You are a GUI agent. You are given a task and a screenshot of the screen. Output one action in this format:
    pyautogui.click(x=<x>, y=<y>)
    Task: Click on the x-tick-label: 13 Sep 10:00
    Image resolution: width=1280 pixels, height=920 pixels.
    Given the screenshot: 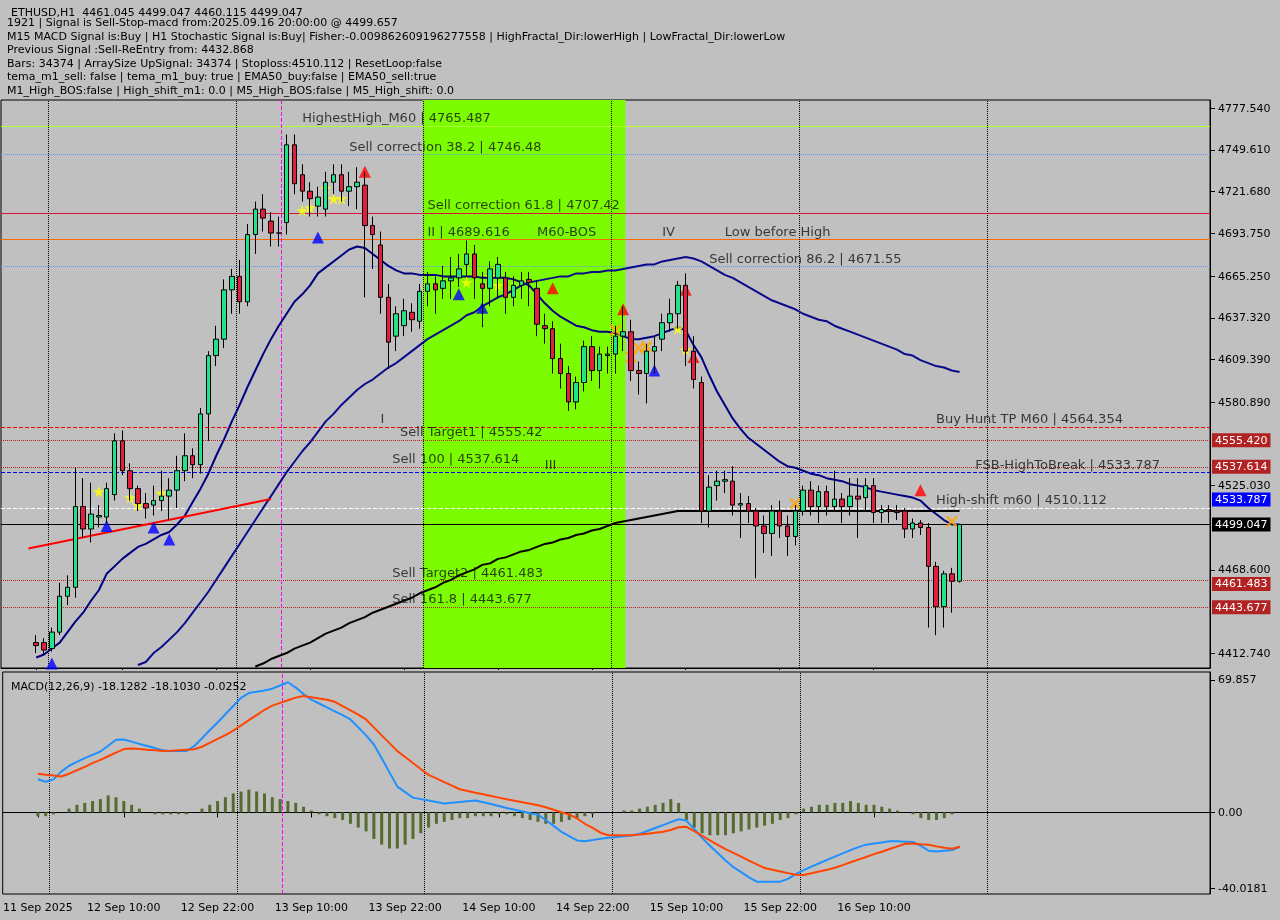 What is the action you would take?
    pyautogui.click(x=311, y=907)
    